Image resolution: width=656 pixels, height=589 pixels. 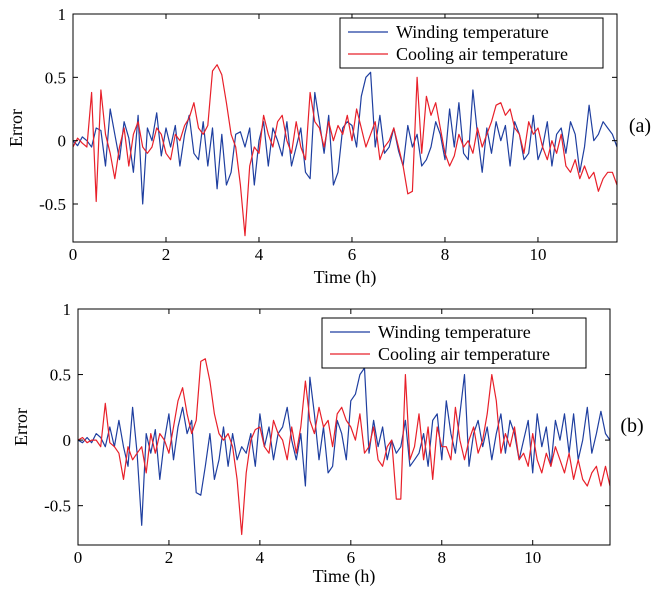 I want to click on panel-label: (a), so click(x=640, y=126).